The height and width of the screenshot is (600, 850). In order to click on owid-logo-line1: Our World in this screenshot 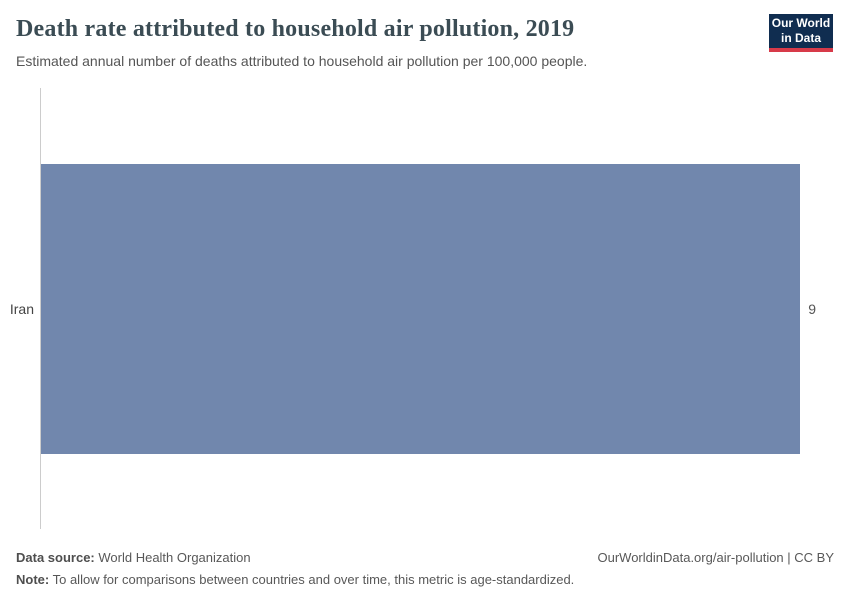, I will do `click(801, 23)`.